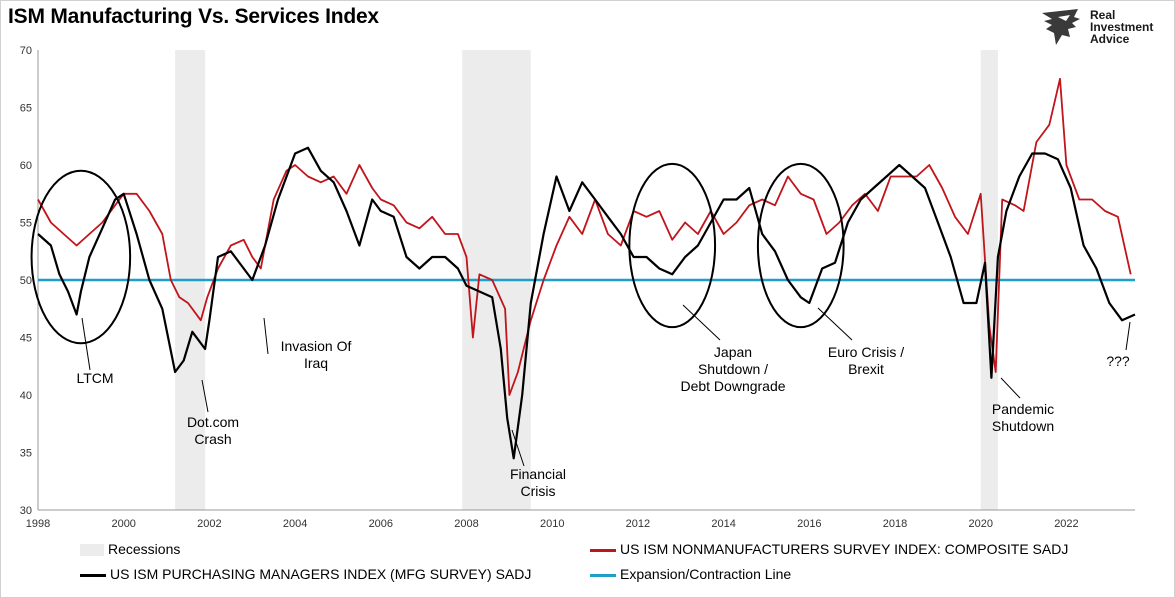  What do you see at coordinates (295, 524) in the screenshot?
I see `x-tick-label: 2004` at bounding box center [295, 524].